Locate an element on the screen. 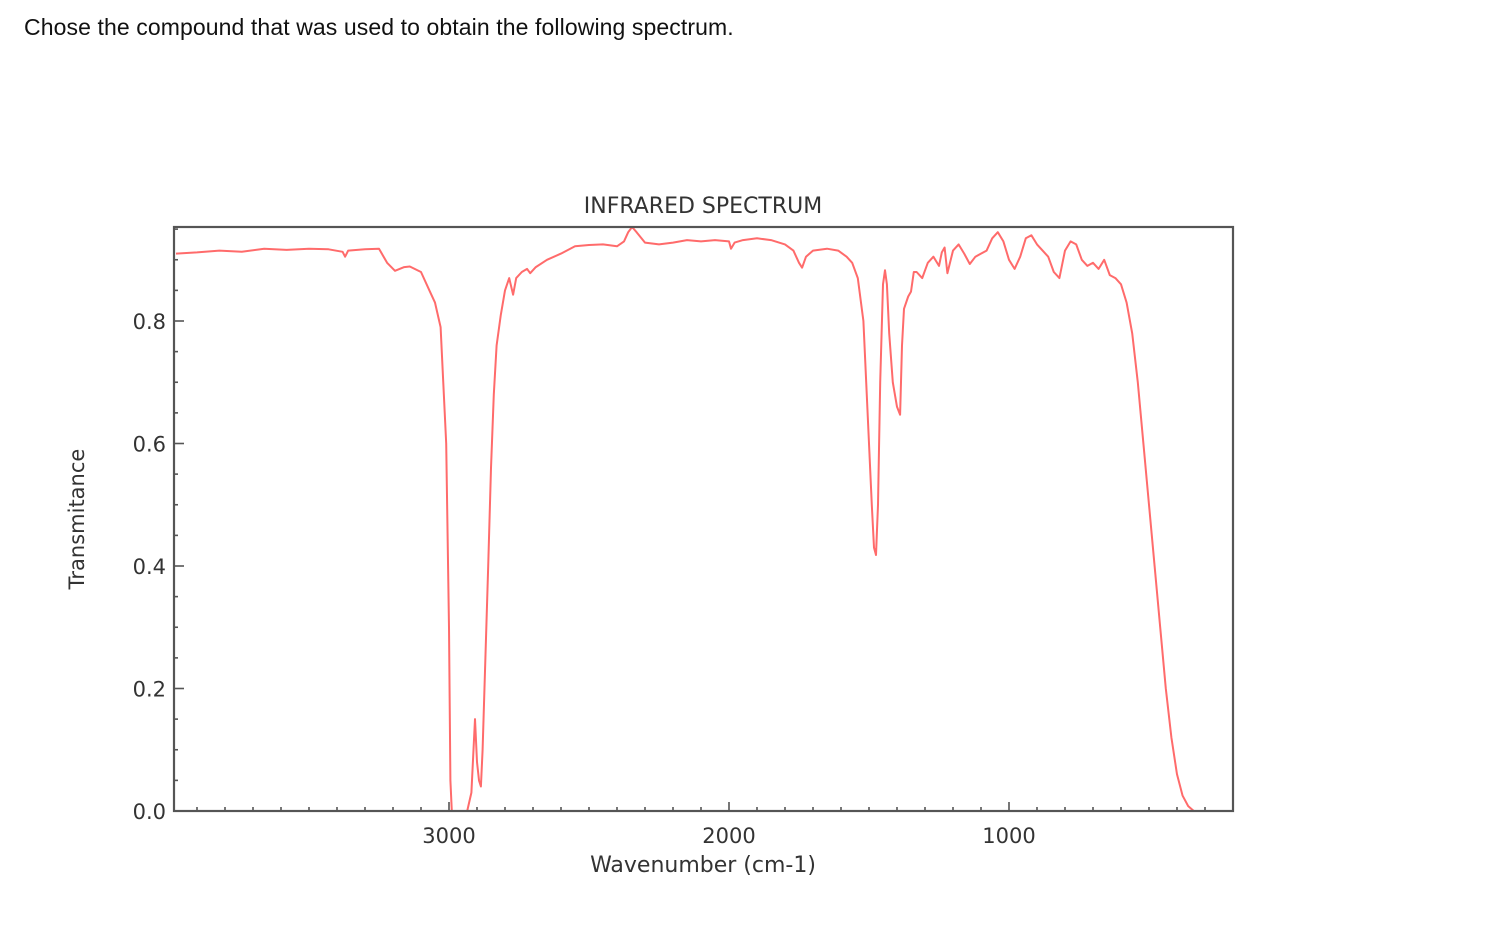  y-tick-label: 0.0 is located at coordinates (149, 812).